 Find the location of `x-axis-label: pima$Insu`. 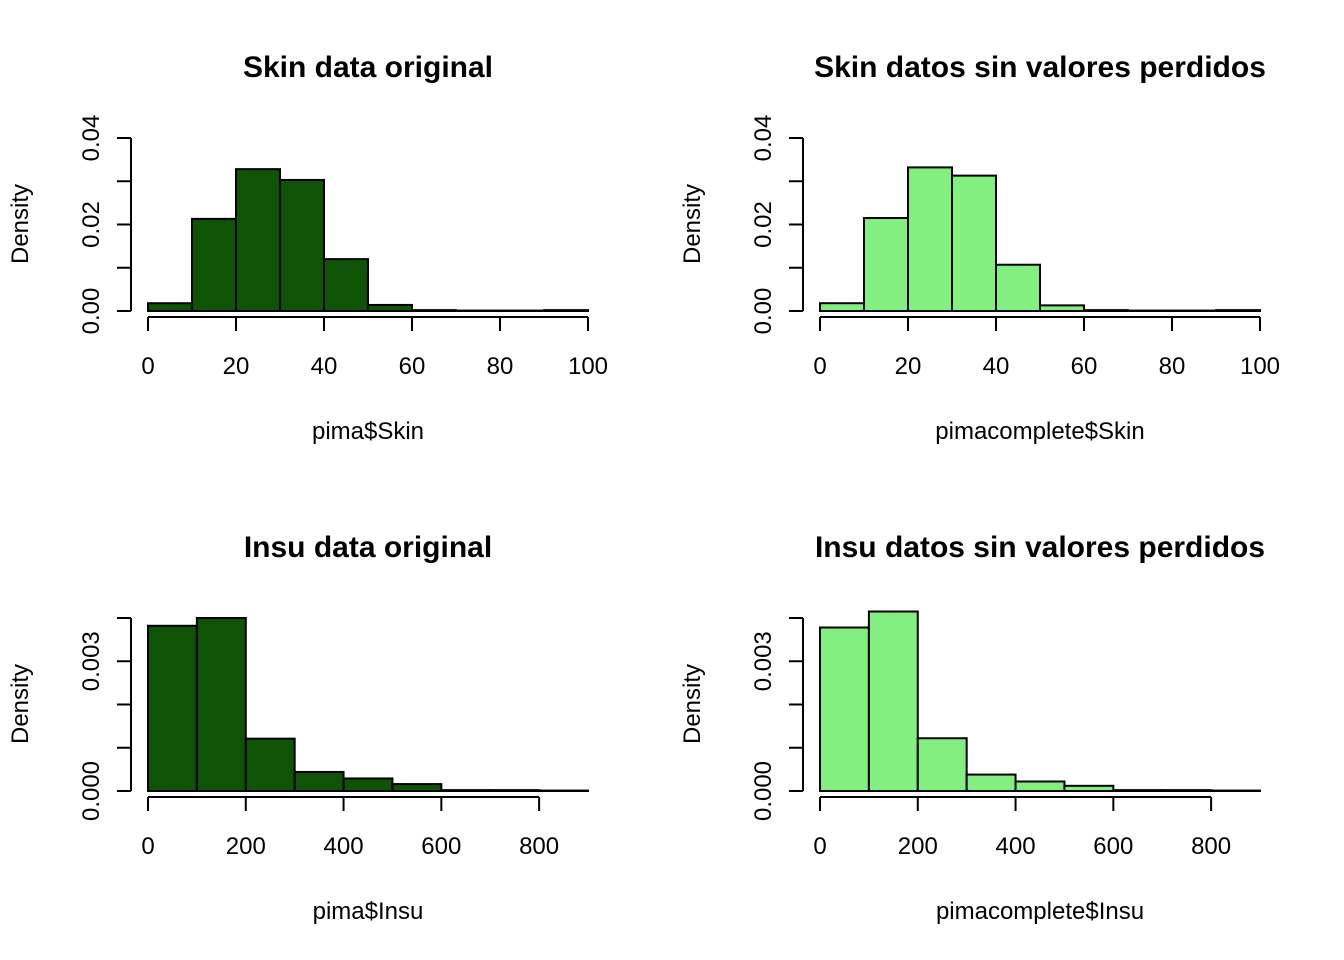

x-axis-label: pima$Insu is located at coordinates (368, 911).